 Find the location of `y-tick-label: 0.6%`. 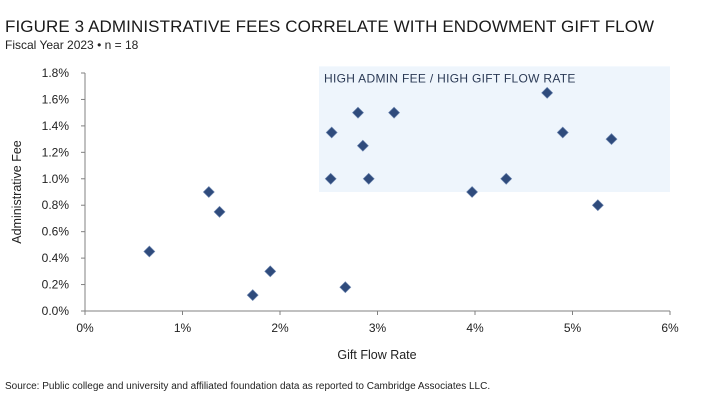

y-tick-label: 0.6% is located at coordinates (56, 232).